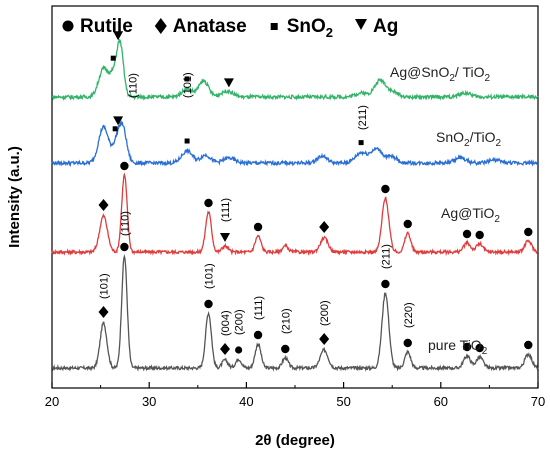  I want to click on x-axis-ticks: 20 30 40 50 60 70, so click(295, 395).